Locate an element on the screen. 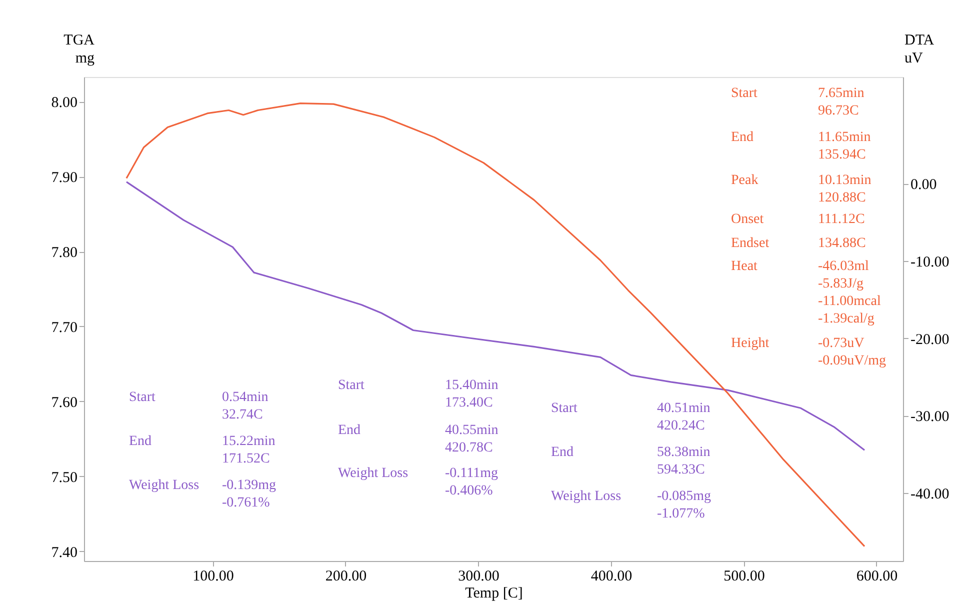  x-tick-label: 500.00 is located at coordinates (744, 576).